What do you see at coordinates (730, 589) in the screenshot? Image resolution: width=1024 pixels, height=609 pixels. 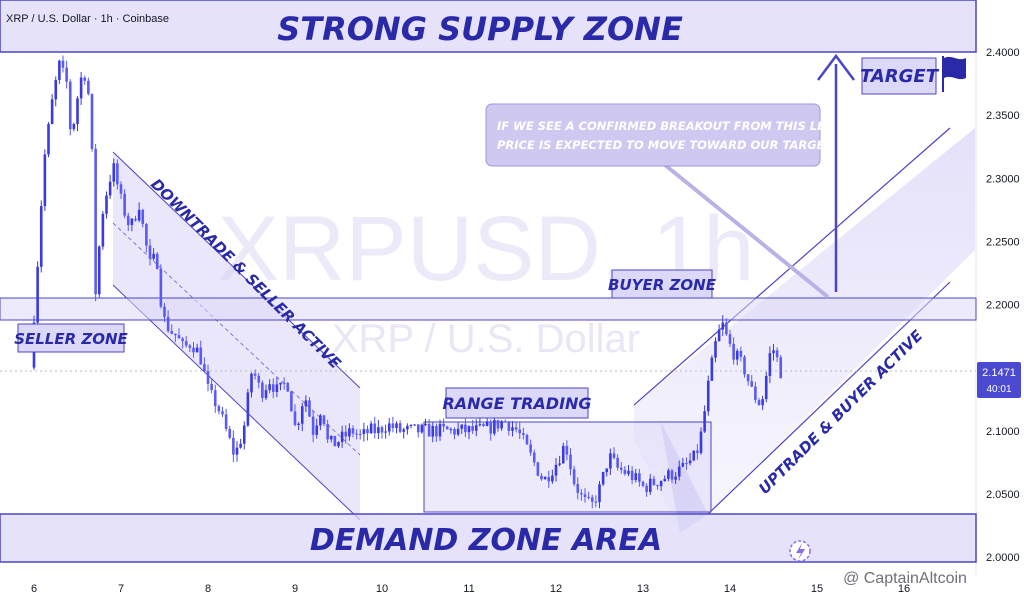 I see `time-tick-label: 14` at bounding box center [730, 589].